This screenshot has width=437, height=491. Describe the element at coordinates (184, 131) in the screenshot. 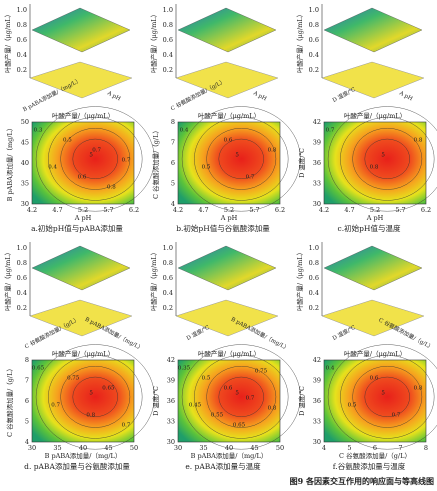

I see `contour-level-label: 0.4` at that location.